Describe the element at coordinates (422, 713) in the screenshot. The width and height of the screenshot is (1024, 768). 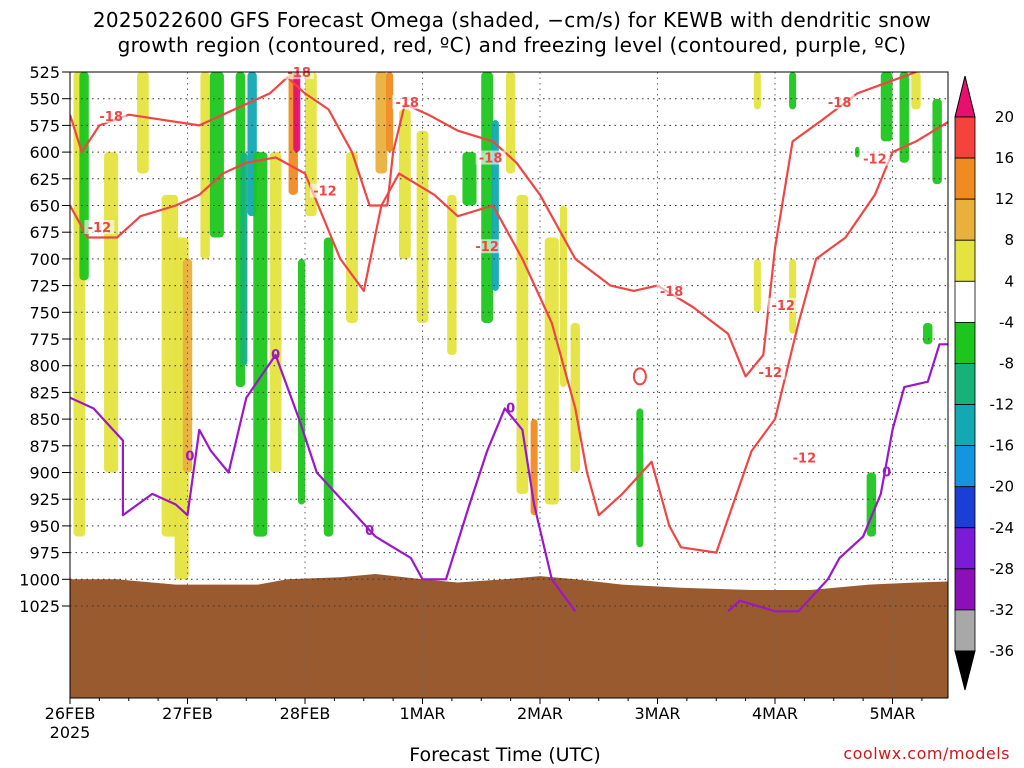
I see `x-tick-label: 1MAR` at that location.